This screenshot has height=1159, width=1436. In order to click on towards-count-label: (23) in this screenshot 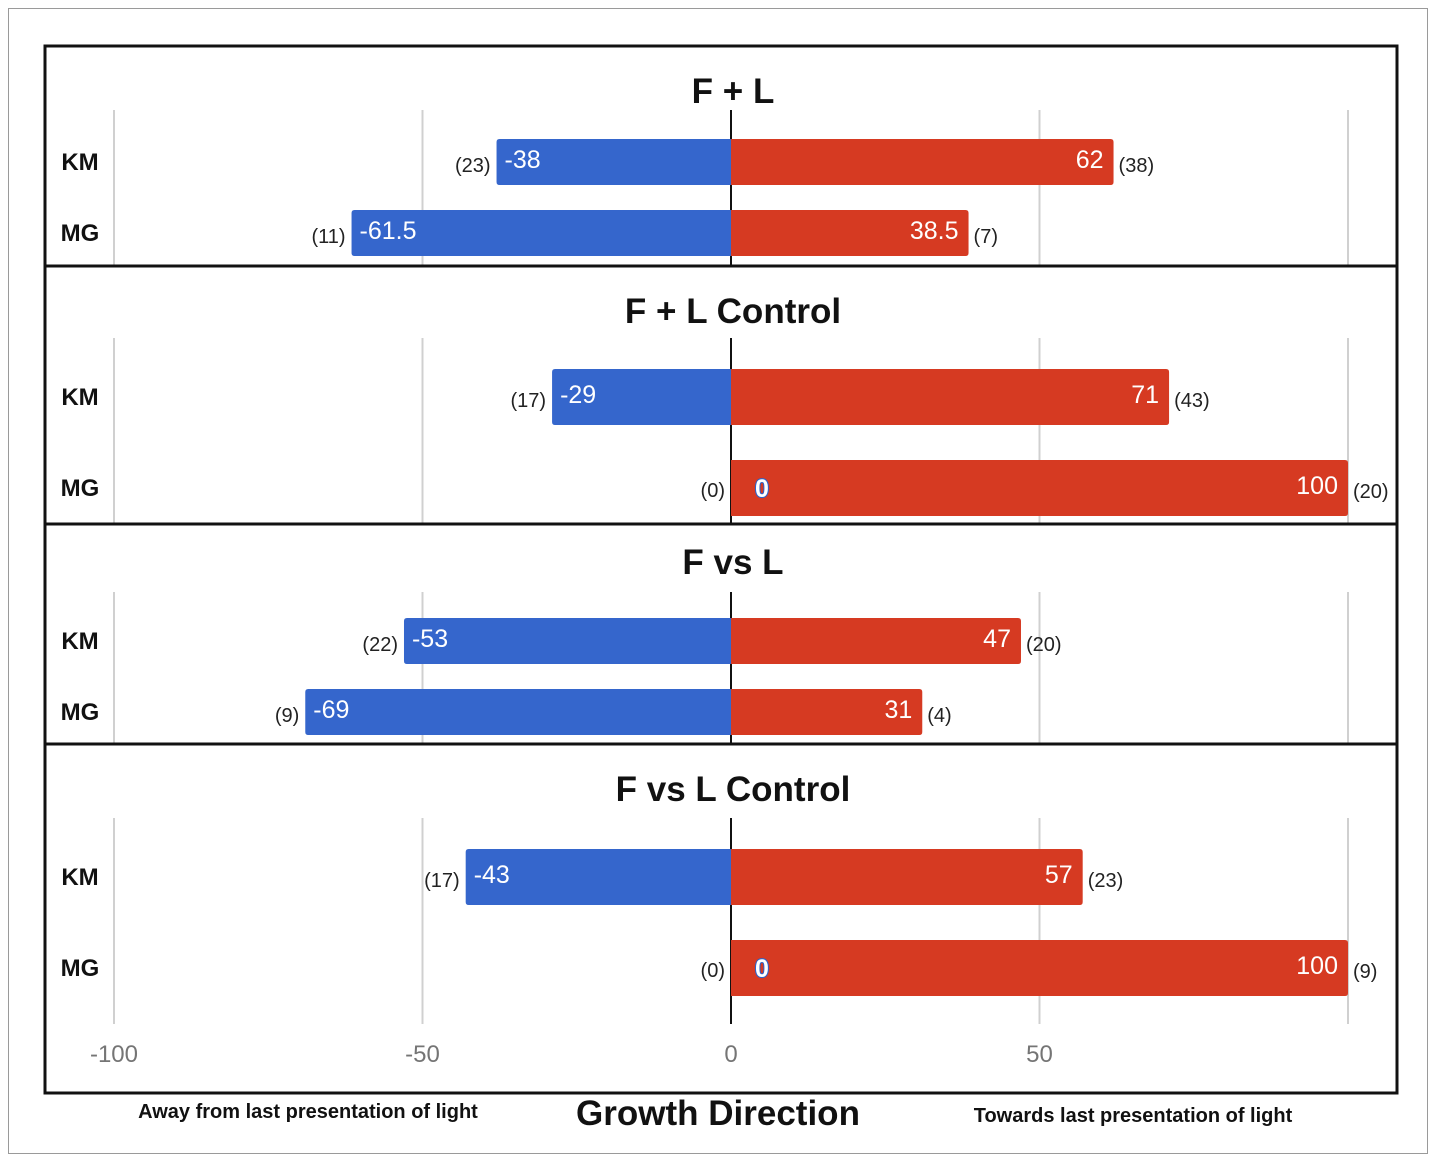, I will do `click(1106, 881)`.